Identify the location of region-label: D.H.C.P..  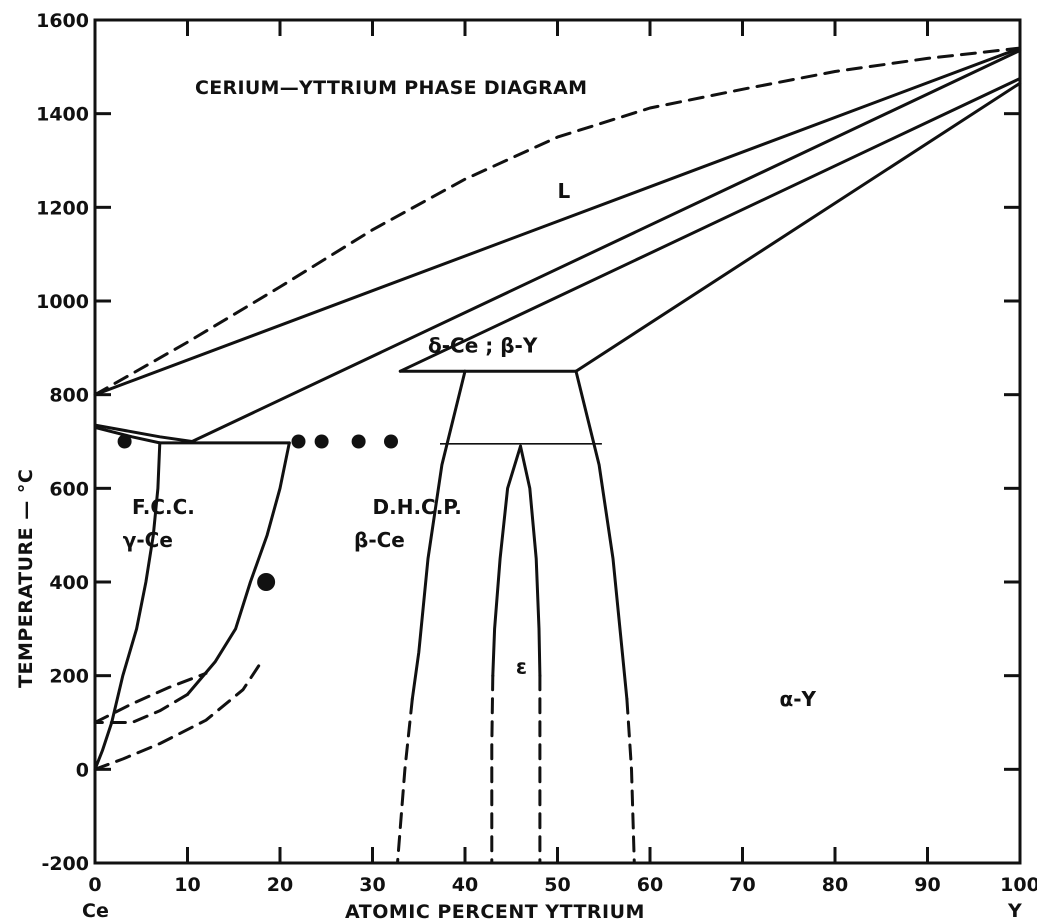
(417, 507).